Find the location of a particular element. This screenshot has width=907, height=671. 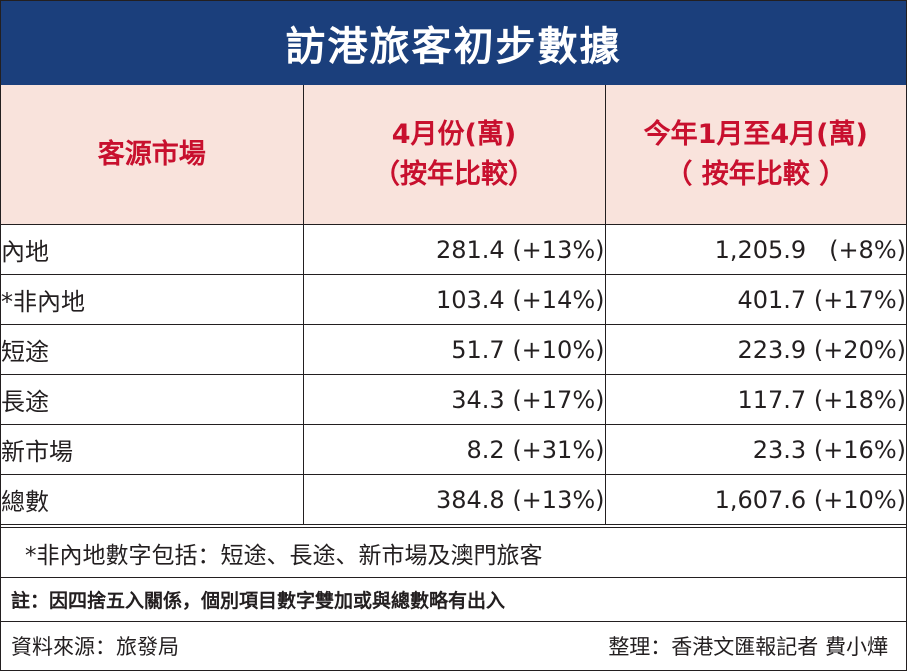

infographic-title: 訪港旅客初步數據 is located at coordinates (453, 43).